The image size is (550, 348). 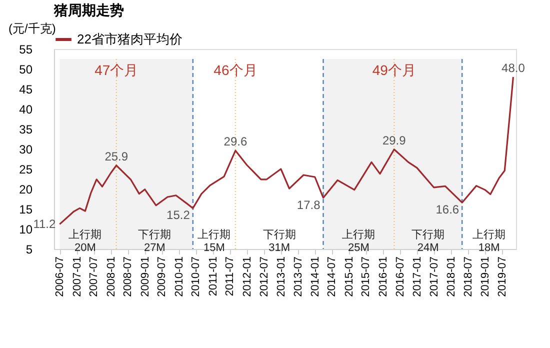 What do you see at coordinates (26, 49) in the screenshot?
I see `y-tick-label: 55` at bounding box center [26, 49].